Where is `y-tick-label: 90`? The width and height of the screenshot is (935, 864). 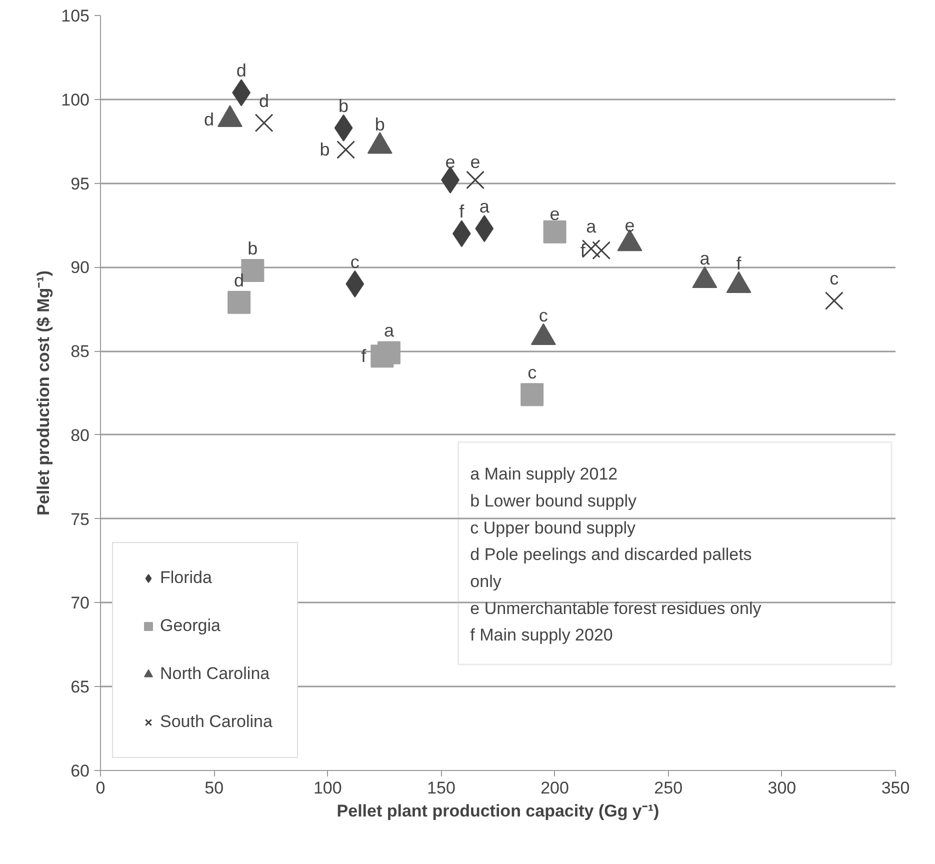
y-tick-label: 90 is located at coordinates (80, 268).